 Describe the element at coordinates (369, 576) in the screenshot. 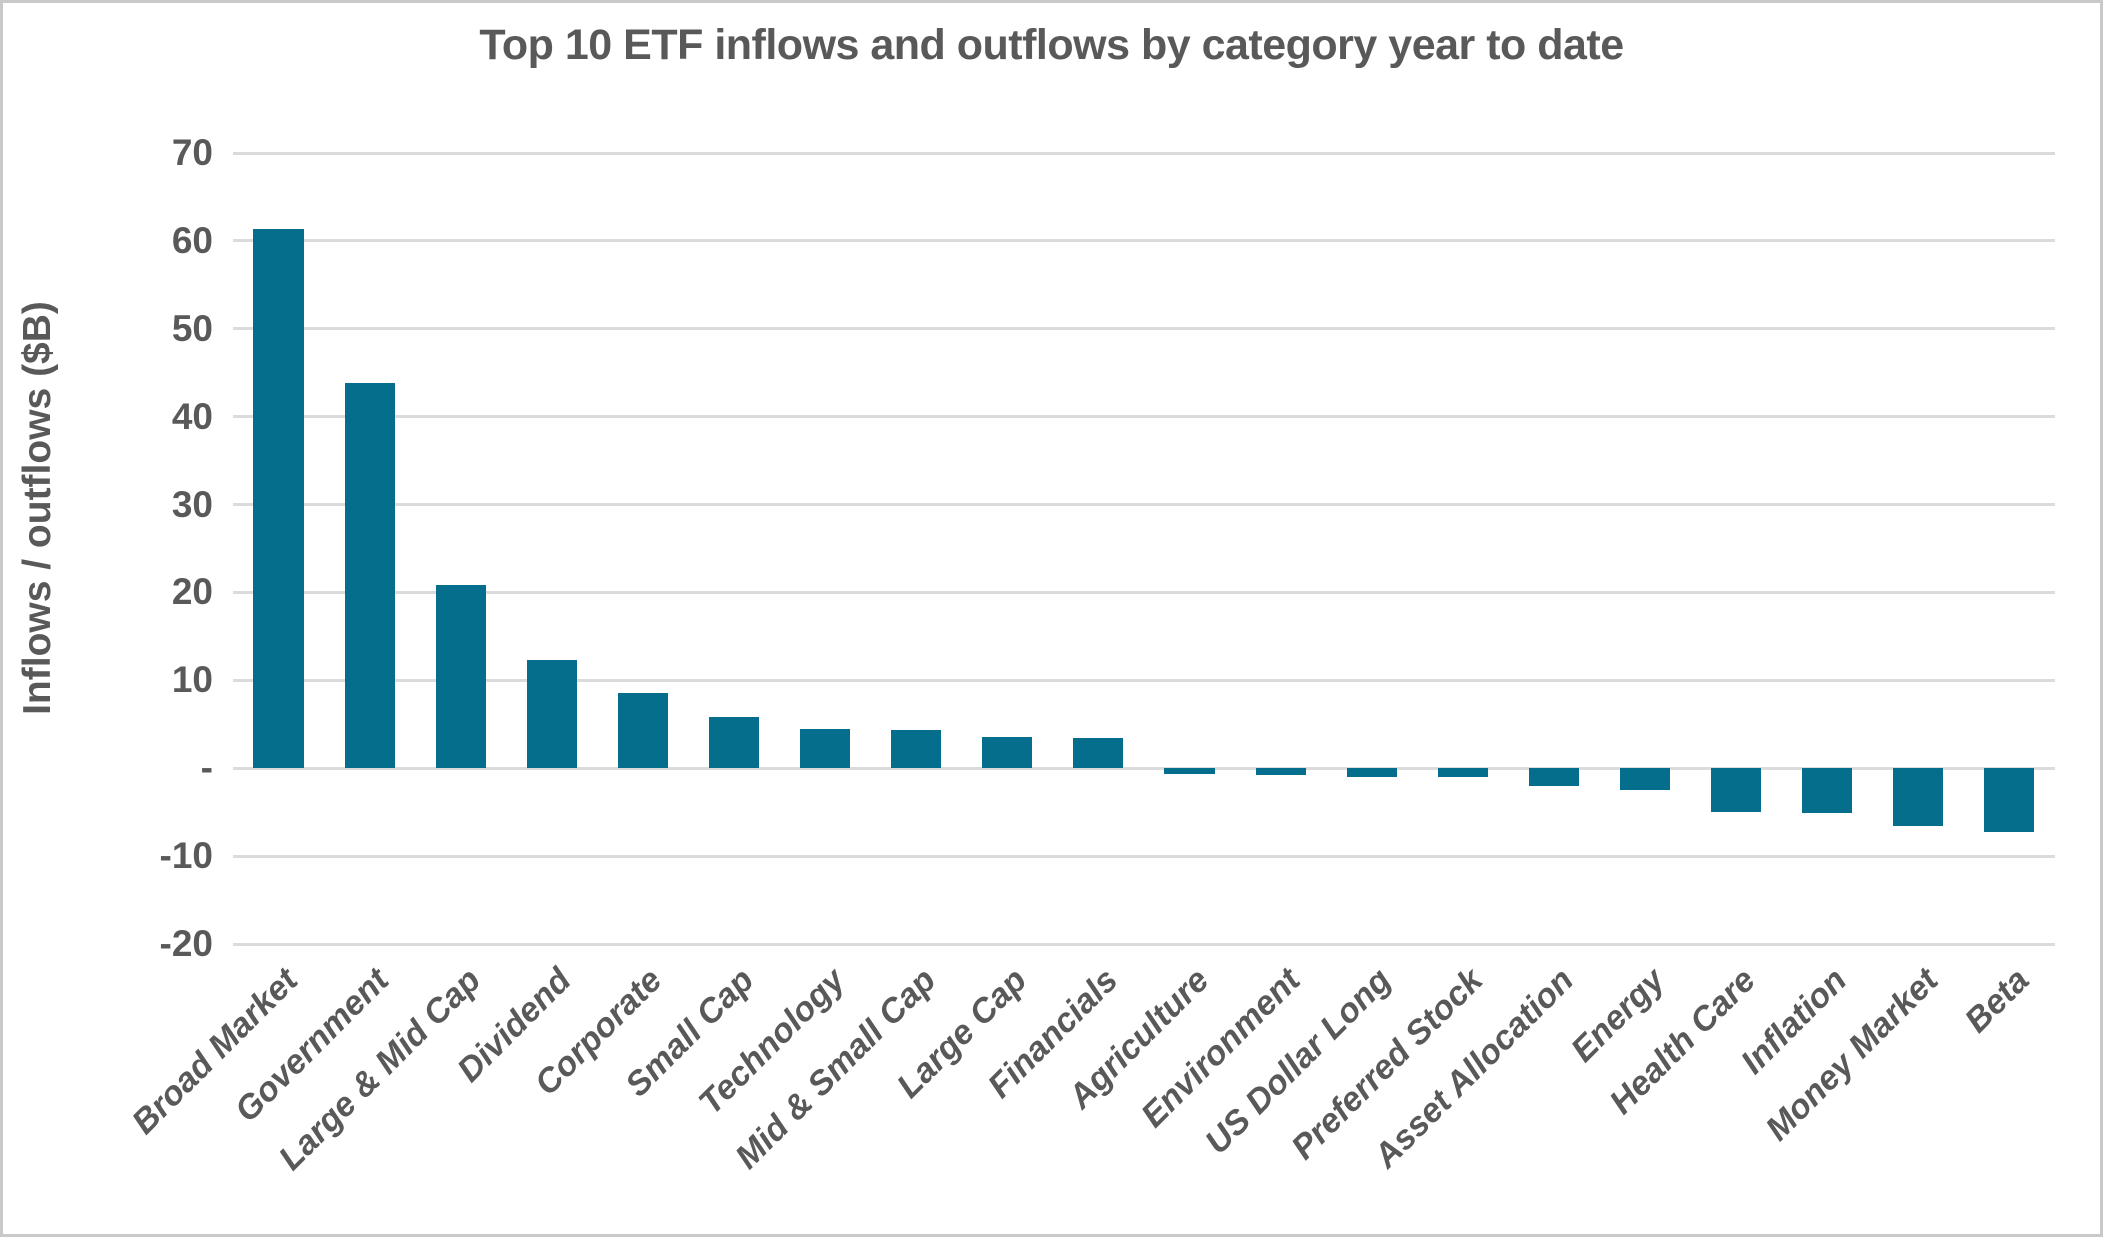

I see `bar-government` at that location.